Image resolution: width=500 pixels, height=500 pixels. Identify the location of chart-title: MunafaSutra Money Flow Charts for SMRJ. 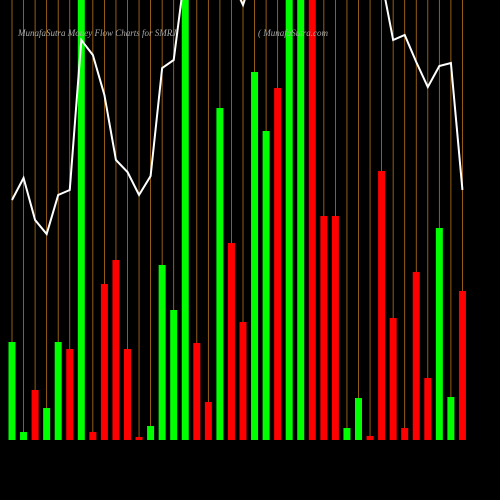
(97, 33).